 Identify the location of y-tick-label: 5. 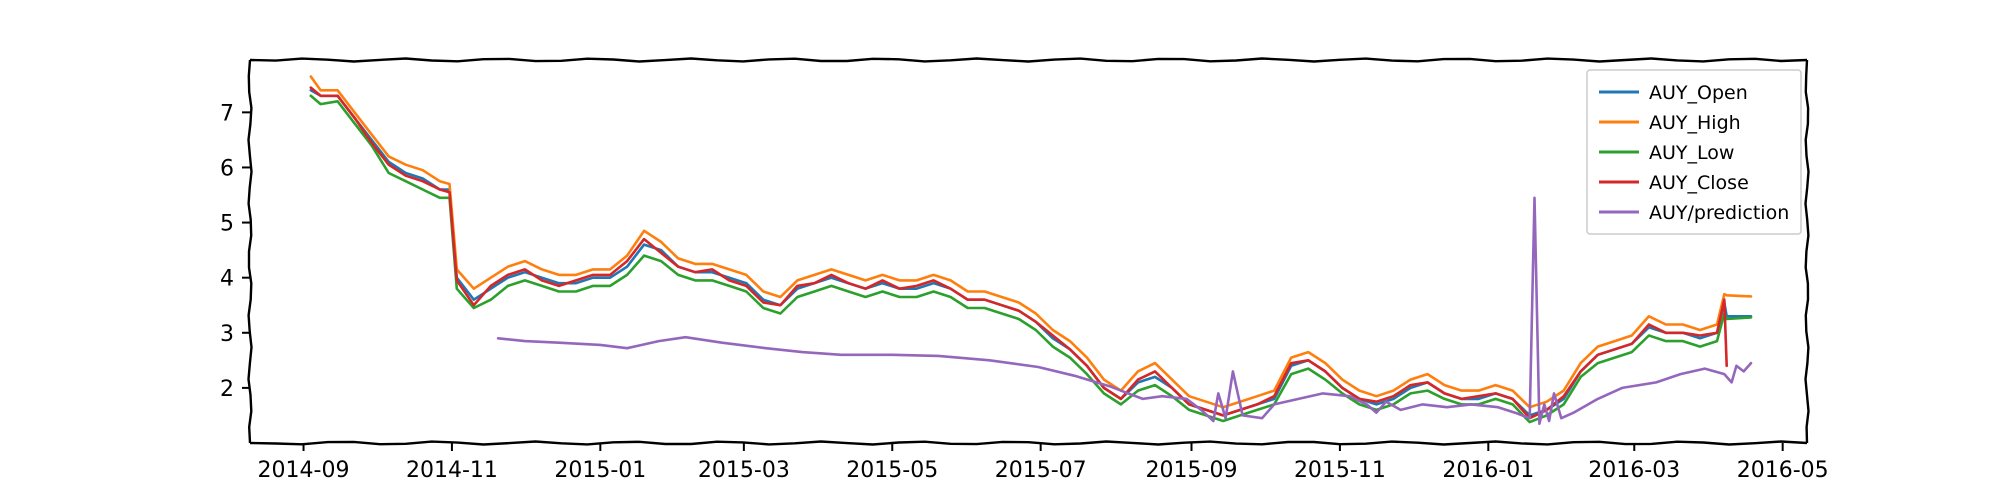
(227, 224).